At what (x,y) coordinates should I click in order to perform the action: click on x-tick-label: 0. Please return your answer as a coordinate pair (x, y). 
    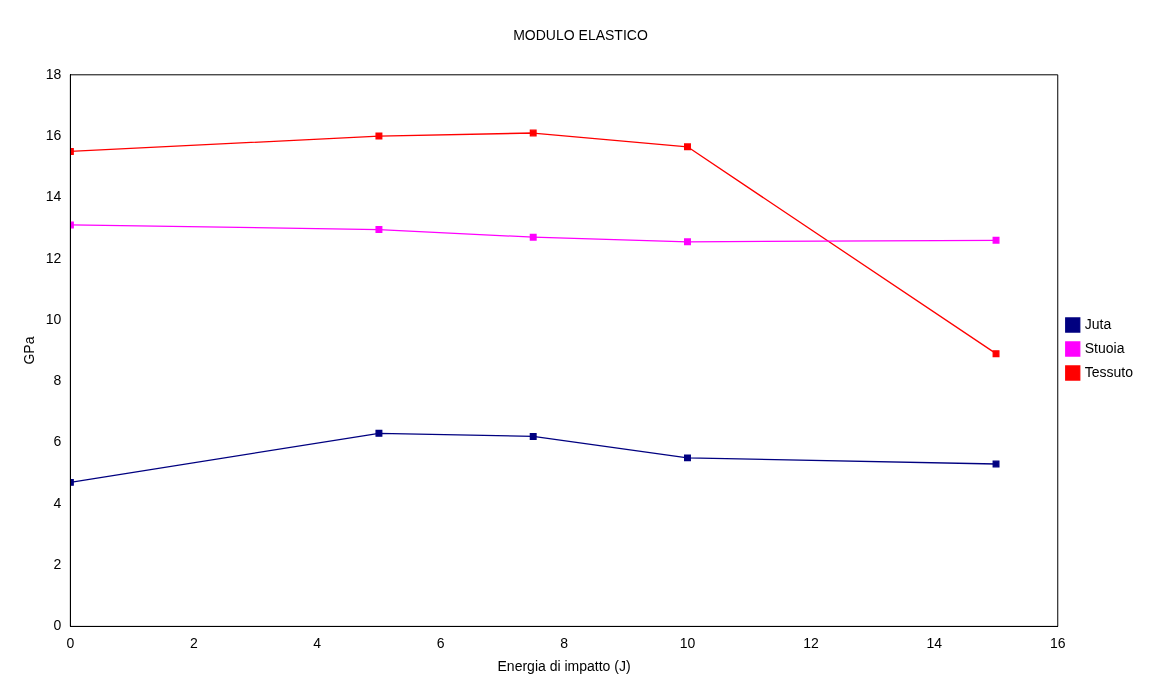
    Looking at the image, I should click on (70, 642).